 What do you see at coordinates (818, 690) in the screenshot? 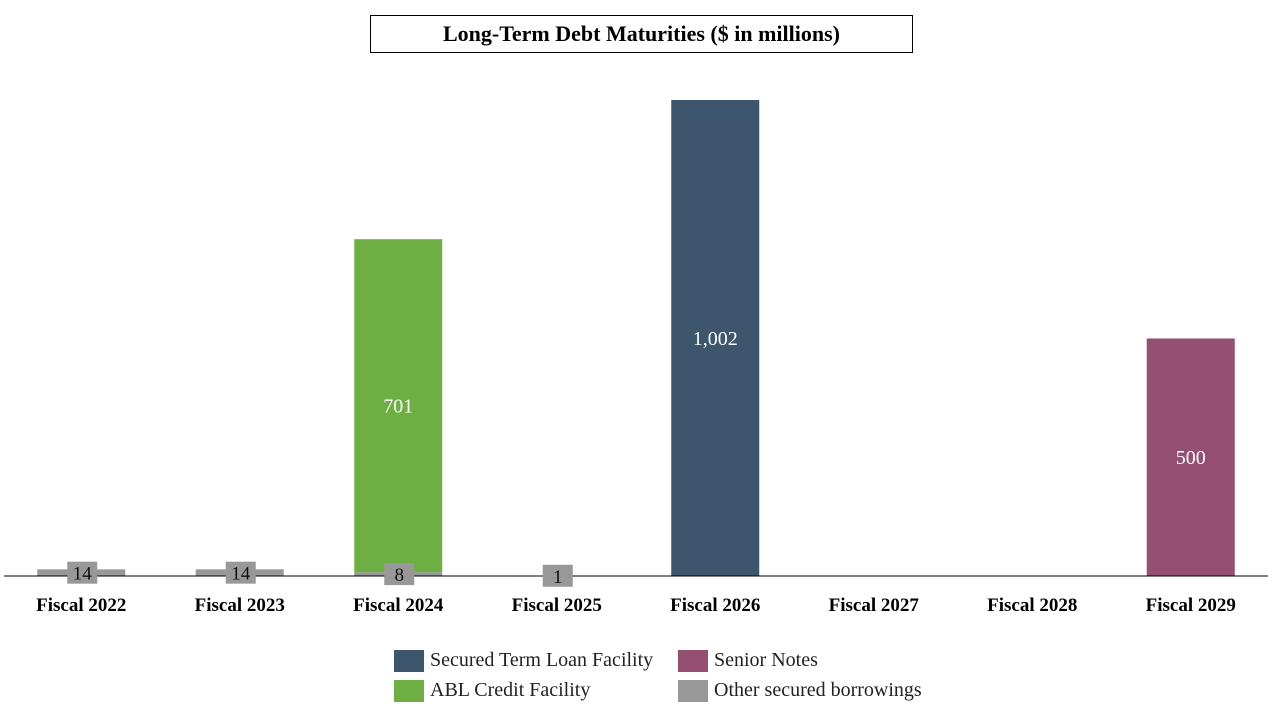
I see `legend-label-other-secured: Other secured borrowings` at bounding box center [818, 690].